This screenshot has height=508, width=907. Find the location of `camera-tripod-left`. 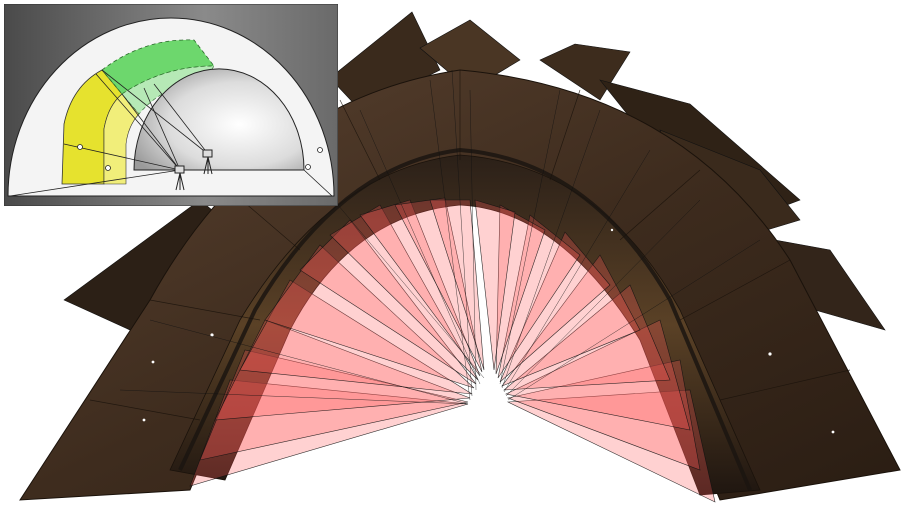

camera-tripod-left is located at coordinates (179, 178).